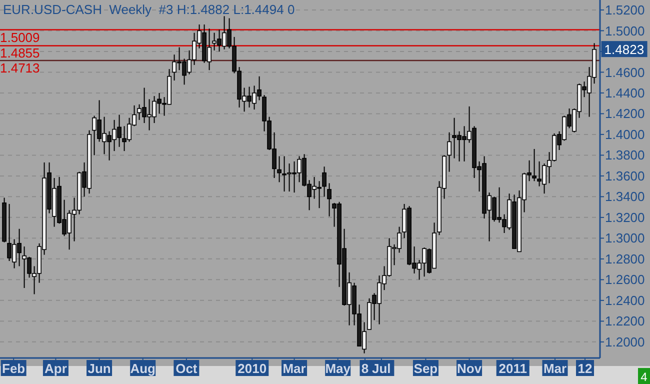 This screenshot has width=650, height=384. I want to click on chart-title: EUR.USD-CASH Weekly #3 H:1.4882 L:1.4494 0, so click(149, 9).